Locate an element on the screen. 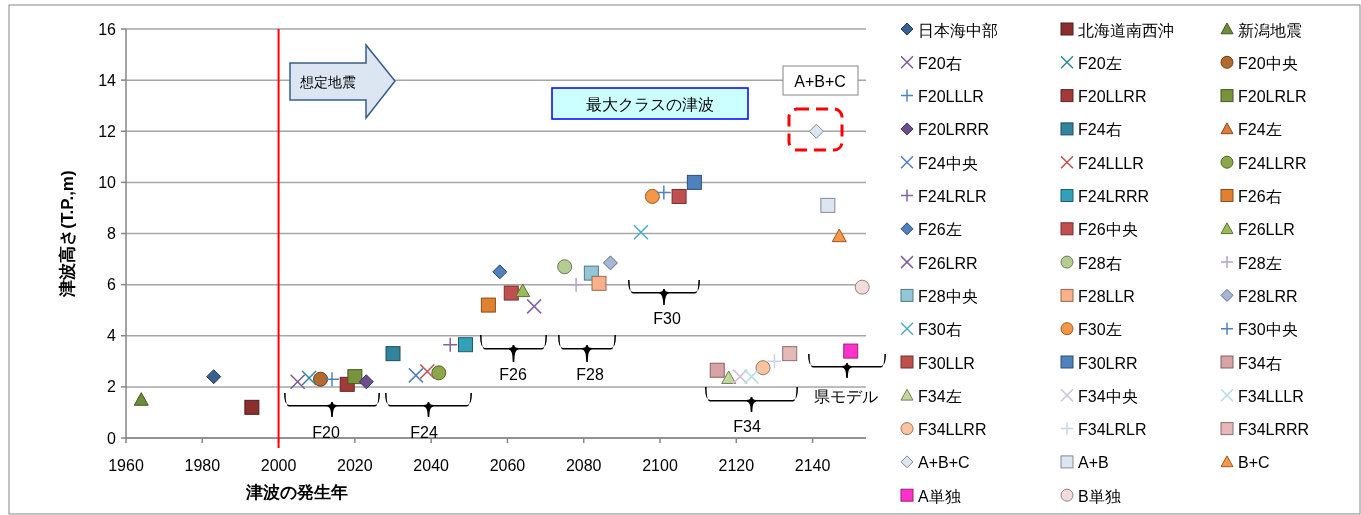 This screenshot has height=515, width=1361. y-axis-title: 津波高さ(T.P.,m) is located at coordinates (67, 234).